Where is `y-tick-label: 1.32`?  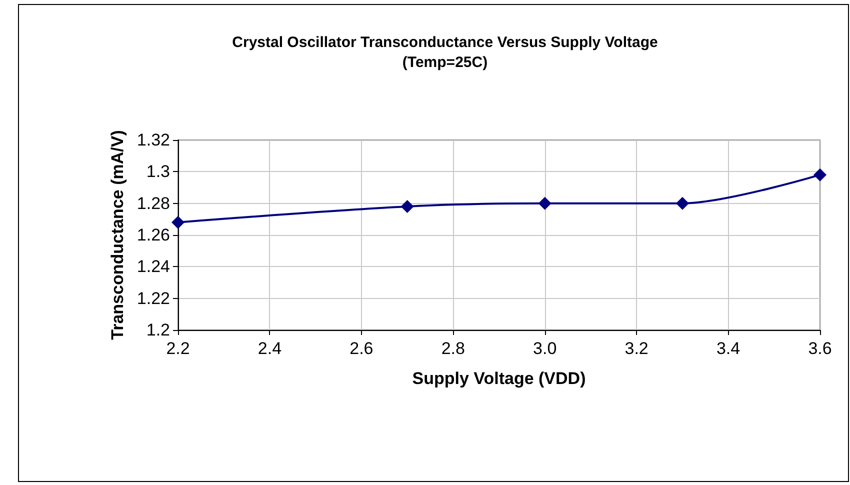 y-tick-label: 1.32 is located at coordinates (153, 140).